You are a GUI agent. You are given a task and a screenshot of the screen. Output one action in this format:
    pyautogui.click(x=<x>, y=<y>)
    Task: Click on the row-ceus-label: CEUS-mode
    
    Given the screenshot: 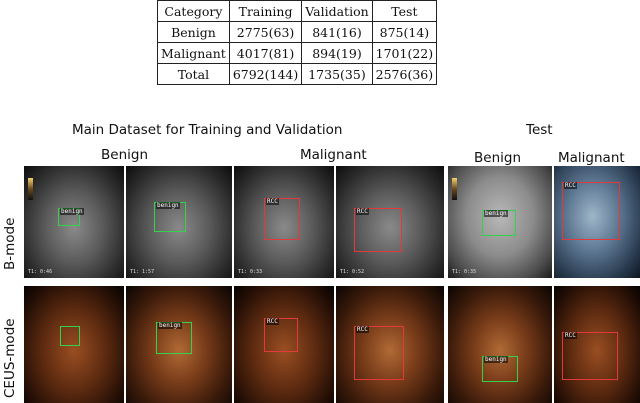 What is the action you would take?
    pyautogui.click(x=10, y=358)
    